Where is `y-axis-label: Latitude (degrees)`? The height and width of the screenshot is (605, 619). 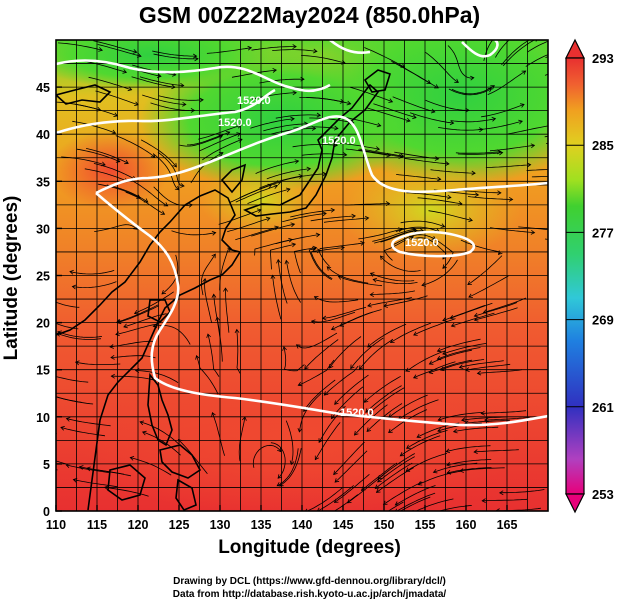 y-axis-label: Latitude (degrees) is located at coordinates (11, 278).